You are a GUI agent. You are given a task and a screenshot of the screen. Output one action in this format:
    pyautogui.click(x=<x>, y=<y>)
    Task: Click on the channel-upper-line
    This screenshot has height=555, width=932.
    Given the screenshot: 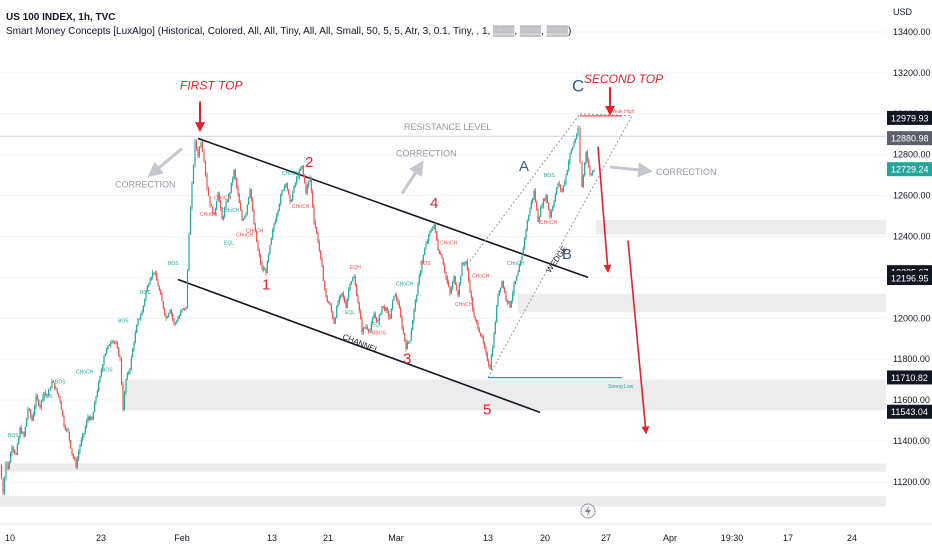 What is the action you would take?
    pyautogui.click(x=393, y=208)
    